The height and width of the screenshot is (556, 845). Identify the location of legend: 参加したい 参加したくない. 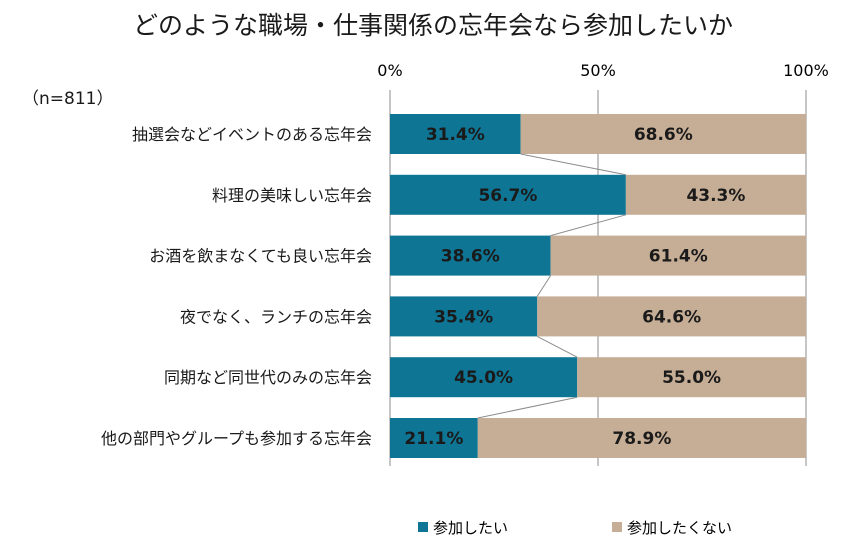
(575, 528).